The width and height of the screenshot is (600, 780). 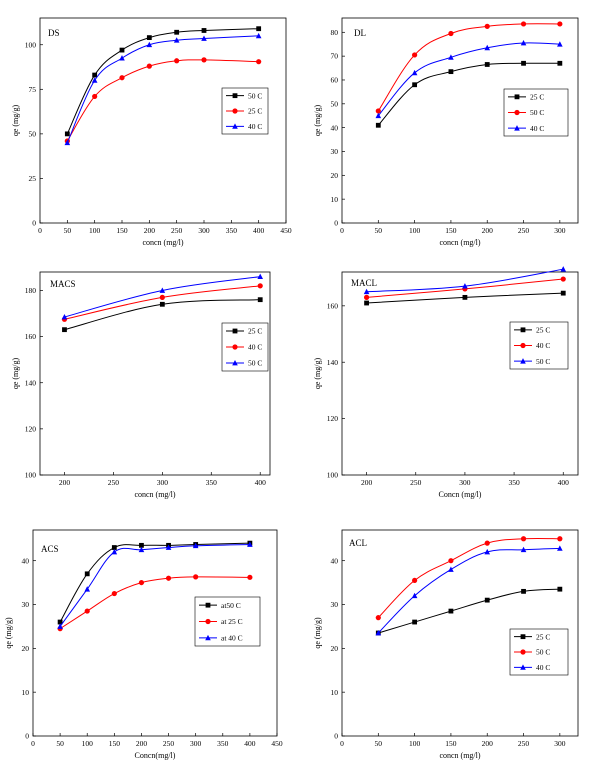 What do you see at coordinates (54, 33) in the screenshot?
I see `panel-title: DS` at bounding box center [54, 33].